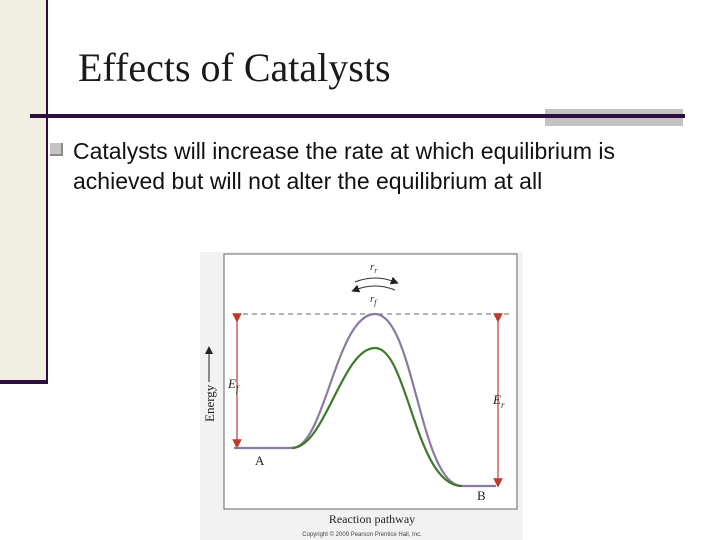 Image resolution: width=720 pixels, height=540 pixels. Describe the element at coordinates (260, 460) in the screenshot. I see `point-a-label: A` at that location.